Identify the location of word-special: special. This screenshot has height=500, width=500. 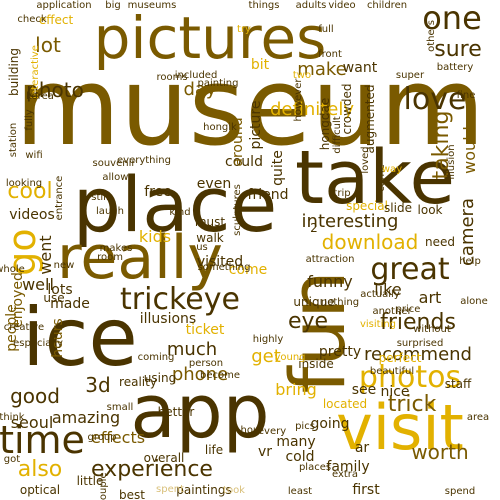
(367, 206).